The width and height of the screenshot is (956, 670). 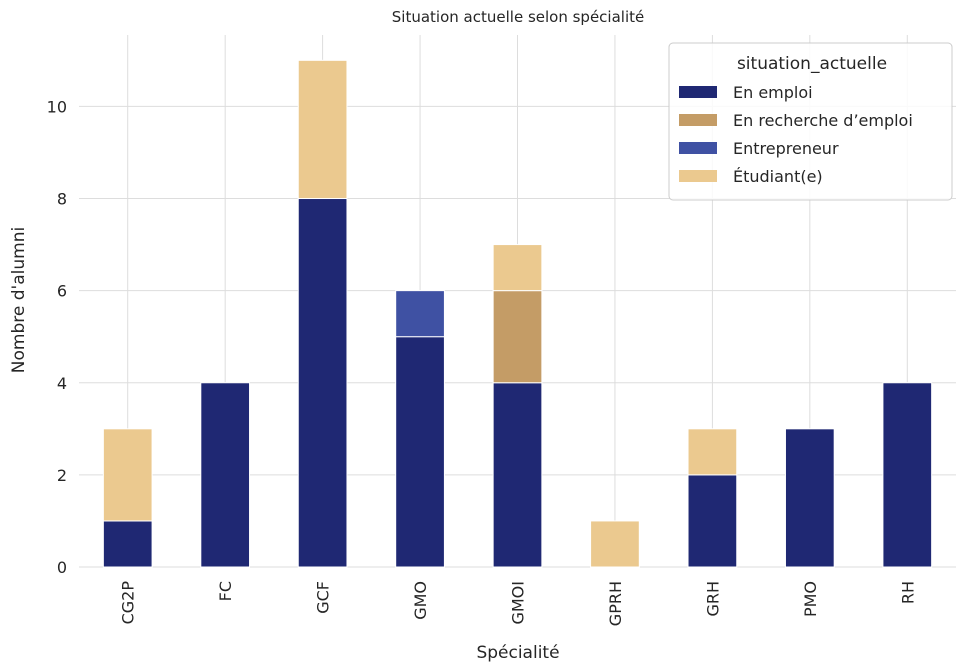 What do you see at coordinates (62, 199) in the screenshot?
I see `y-tick-label: 8` at bounding box center [62, 199].